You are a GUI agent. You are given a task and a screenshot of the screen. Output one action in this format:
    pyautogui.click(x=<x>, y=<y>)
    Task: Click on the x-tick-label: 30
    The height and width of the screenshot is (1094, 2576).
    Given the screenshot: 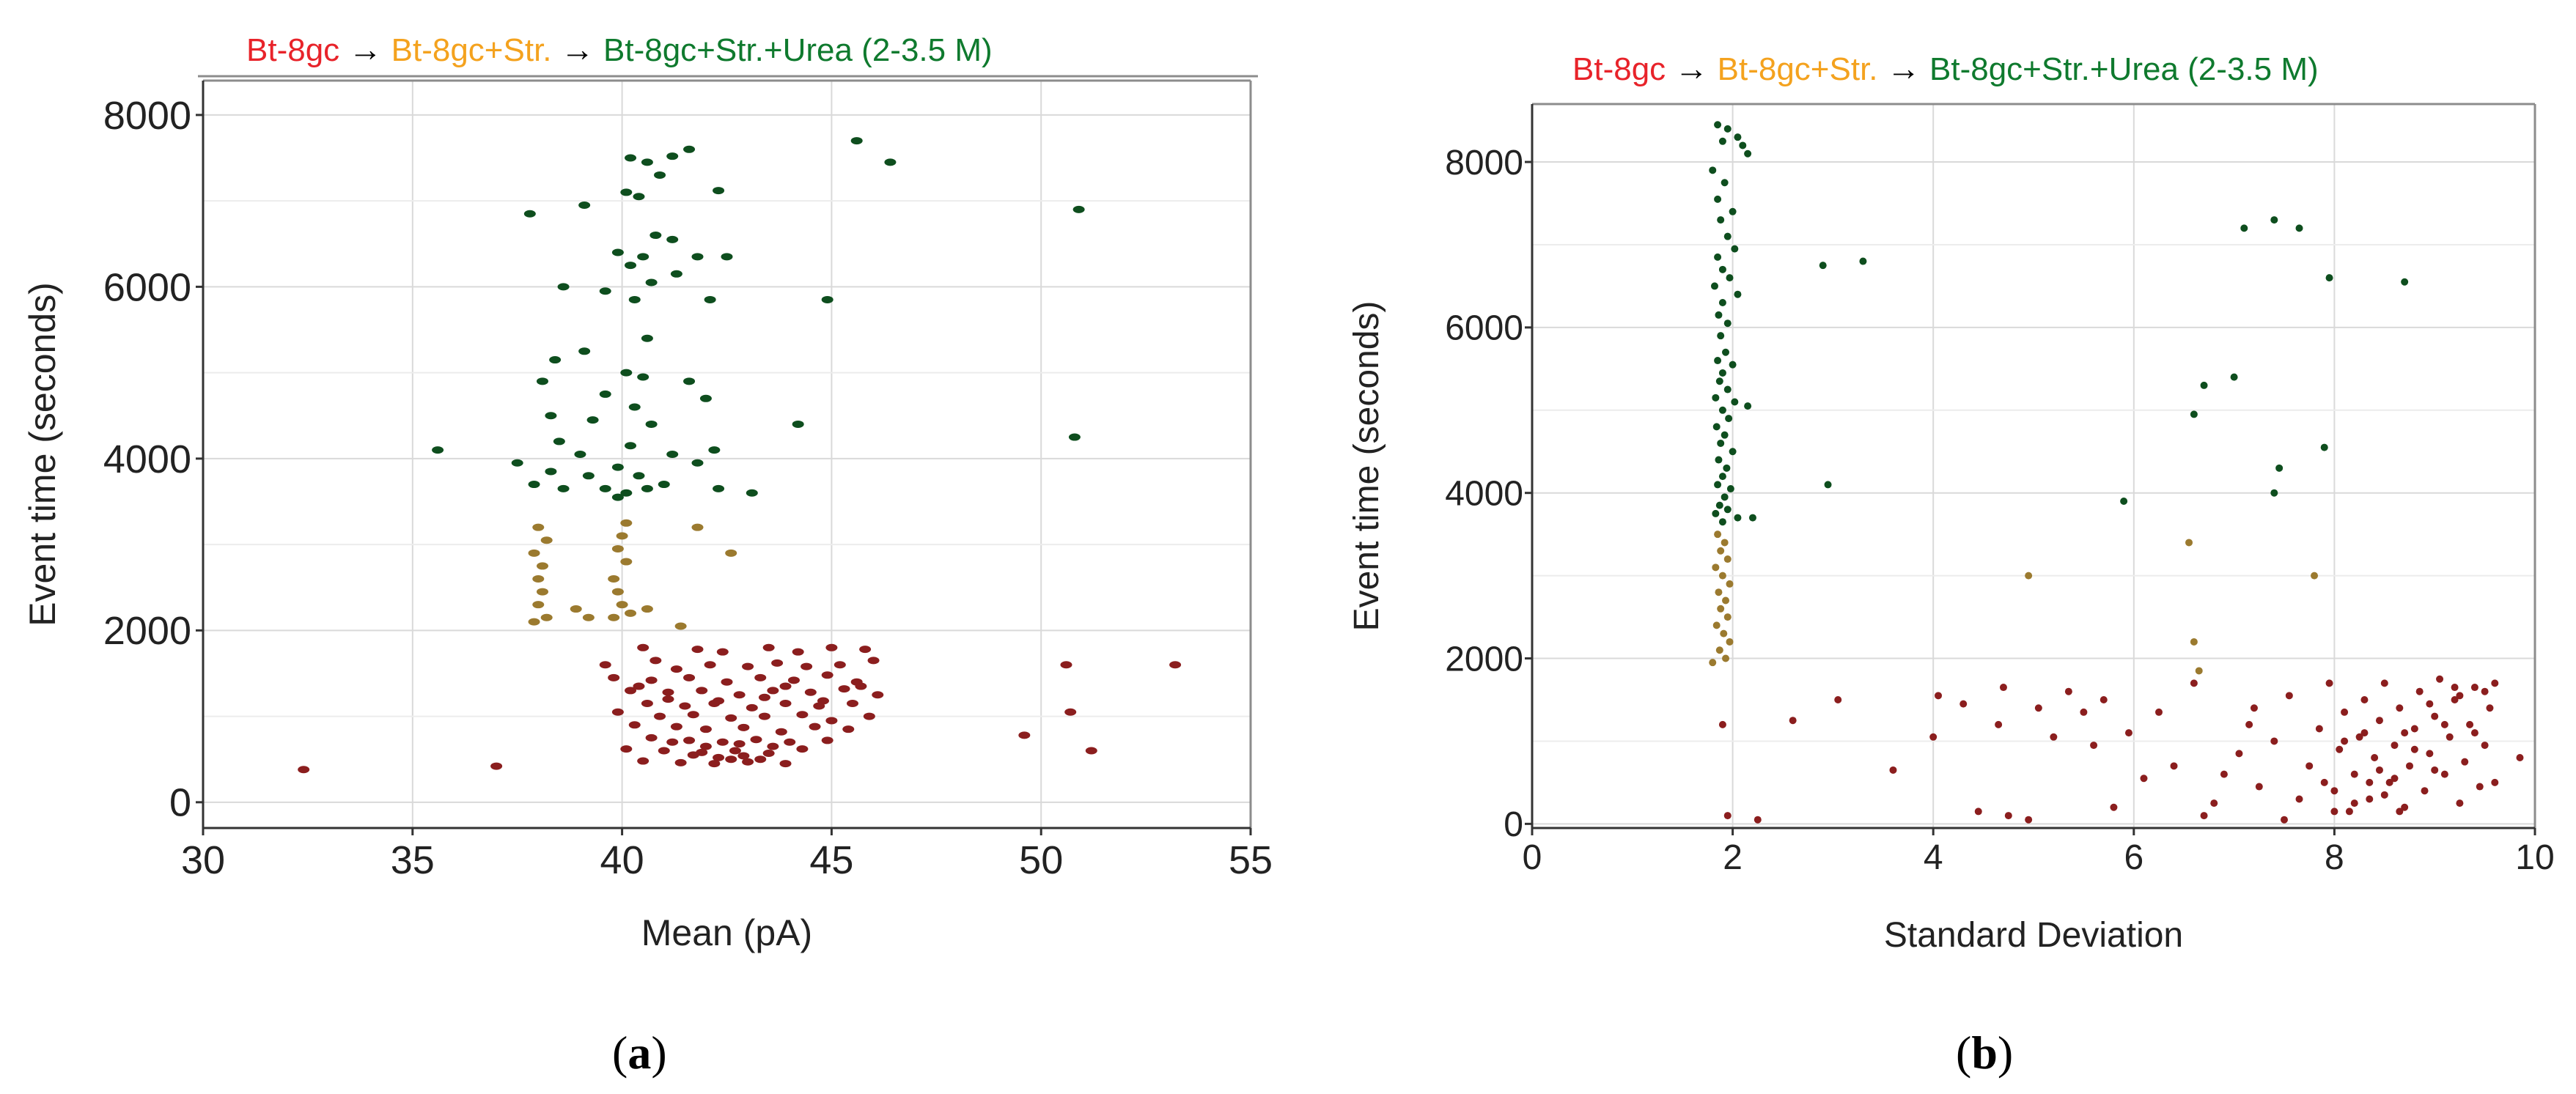 What is the action you would take?
    pyautogui.click(x=203, y=860)
    